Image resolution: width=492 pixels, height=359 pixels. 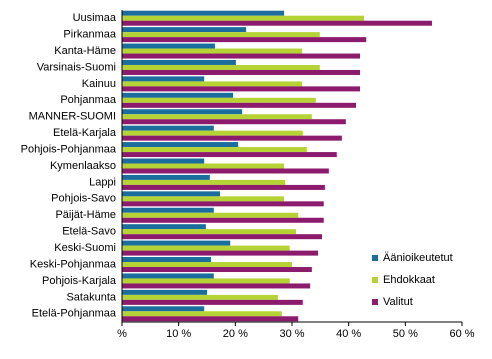 I want to click on y-tick-label: Pohjois-Pohjanmaa, so click(x=69, y=149).